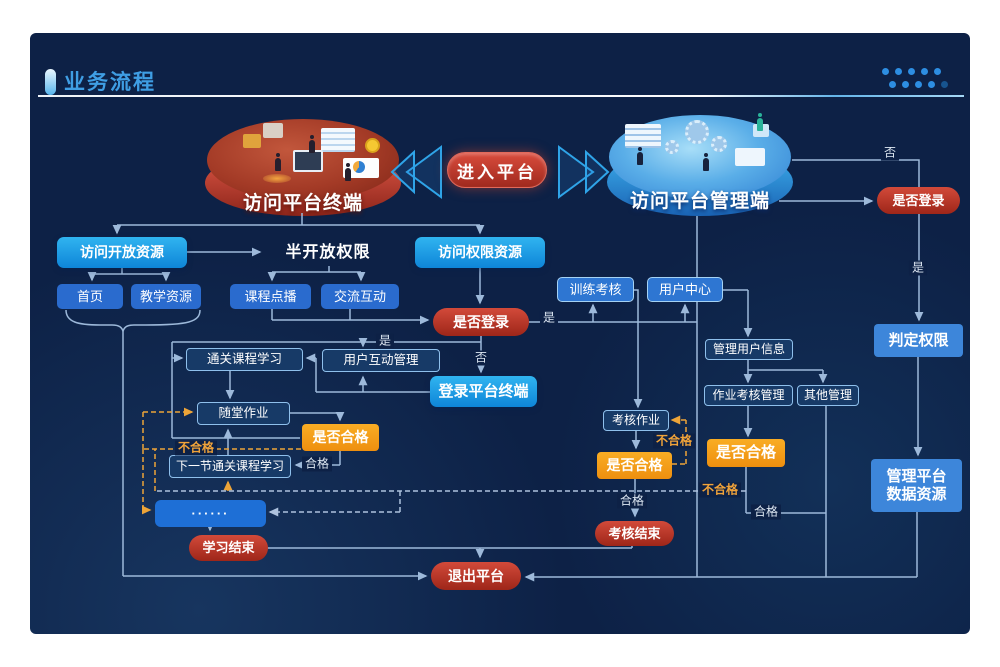  Describe the element at coordinates (210, 513) in the screenshot. I see `node-ellipsis: ······` at that location.